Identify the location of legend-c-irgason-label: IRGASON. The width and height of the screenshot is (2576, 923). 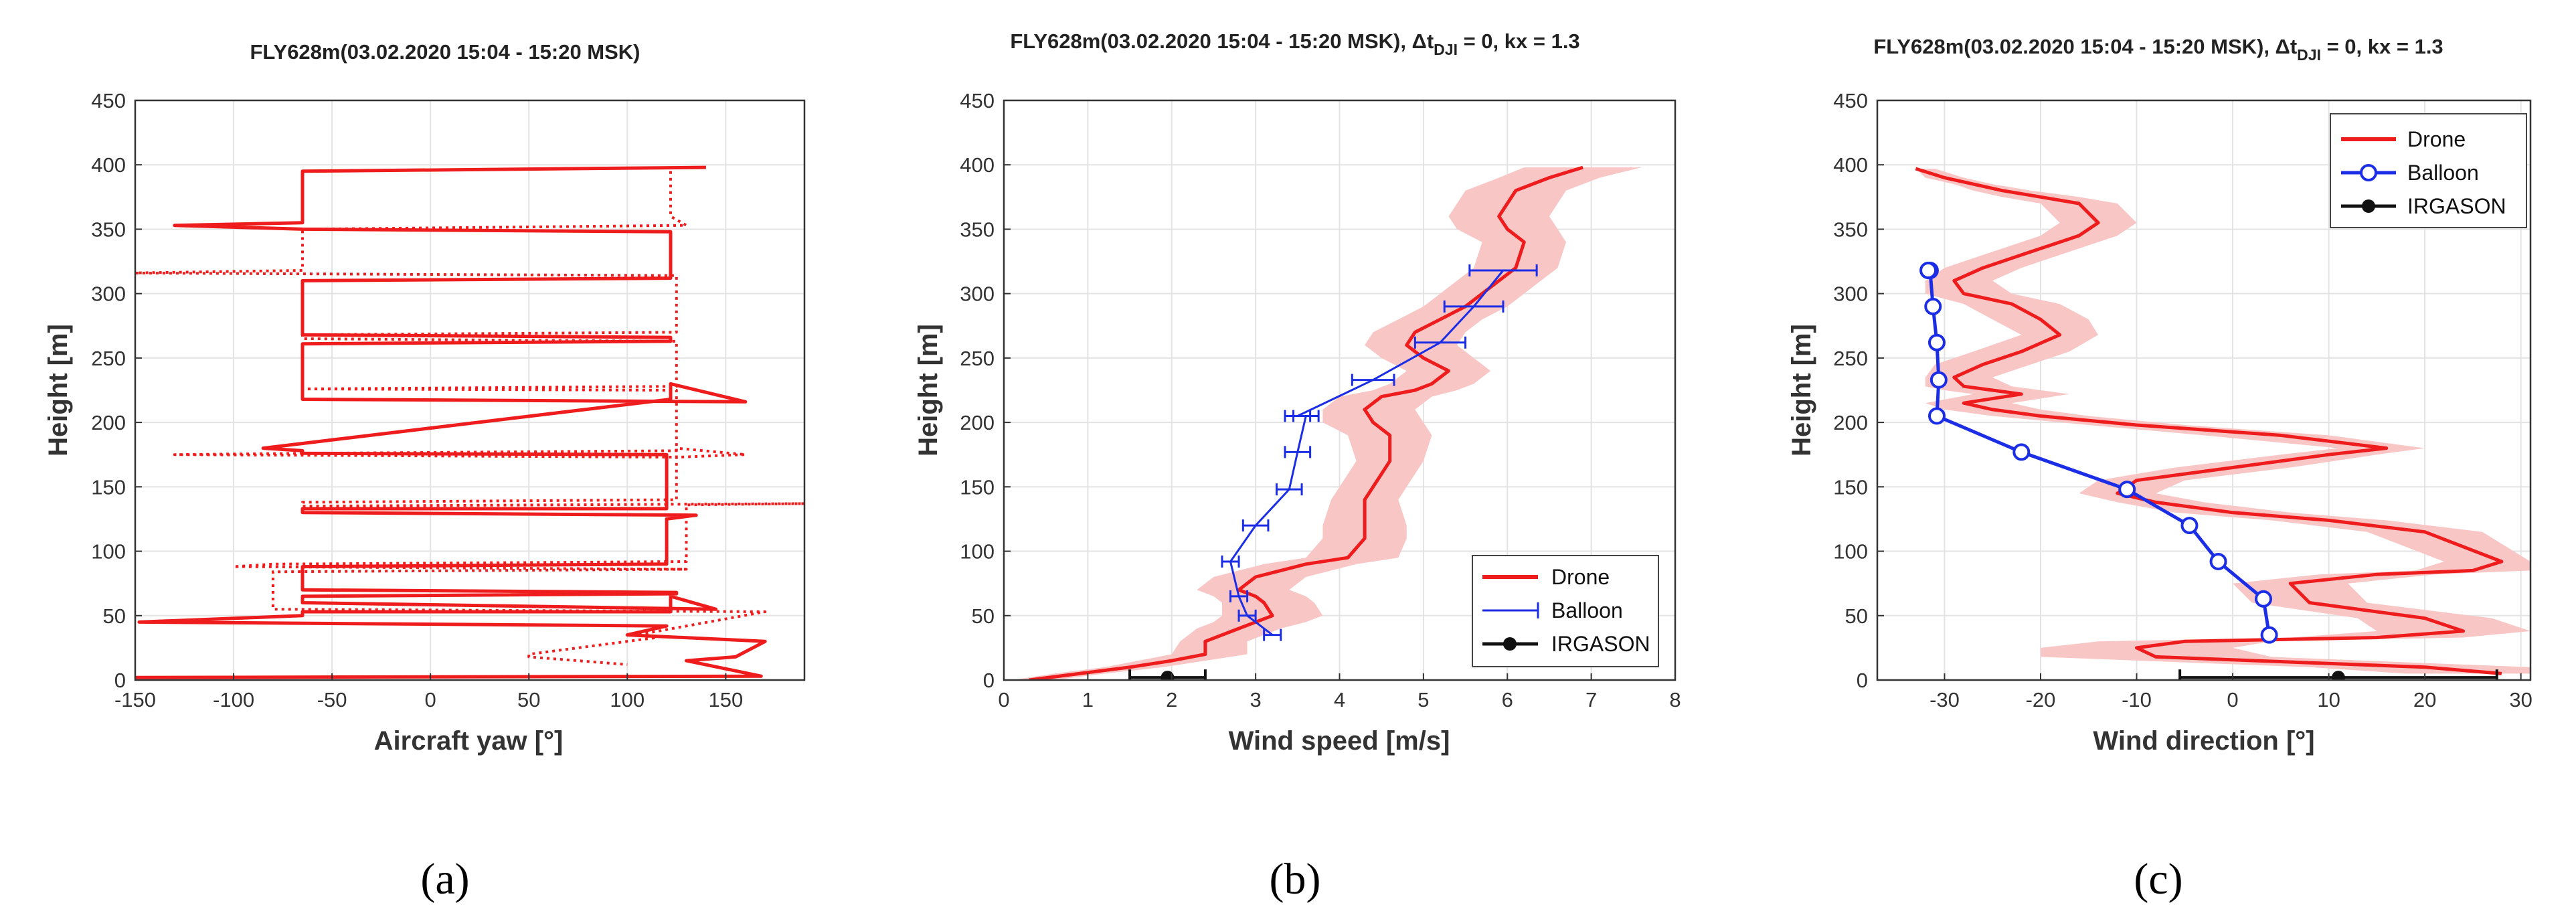
(2456, 206).